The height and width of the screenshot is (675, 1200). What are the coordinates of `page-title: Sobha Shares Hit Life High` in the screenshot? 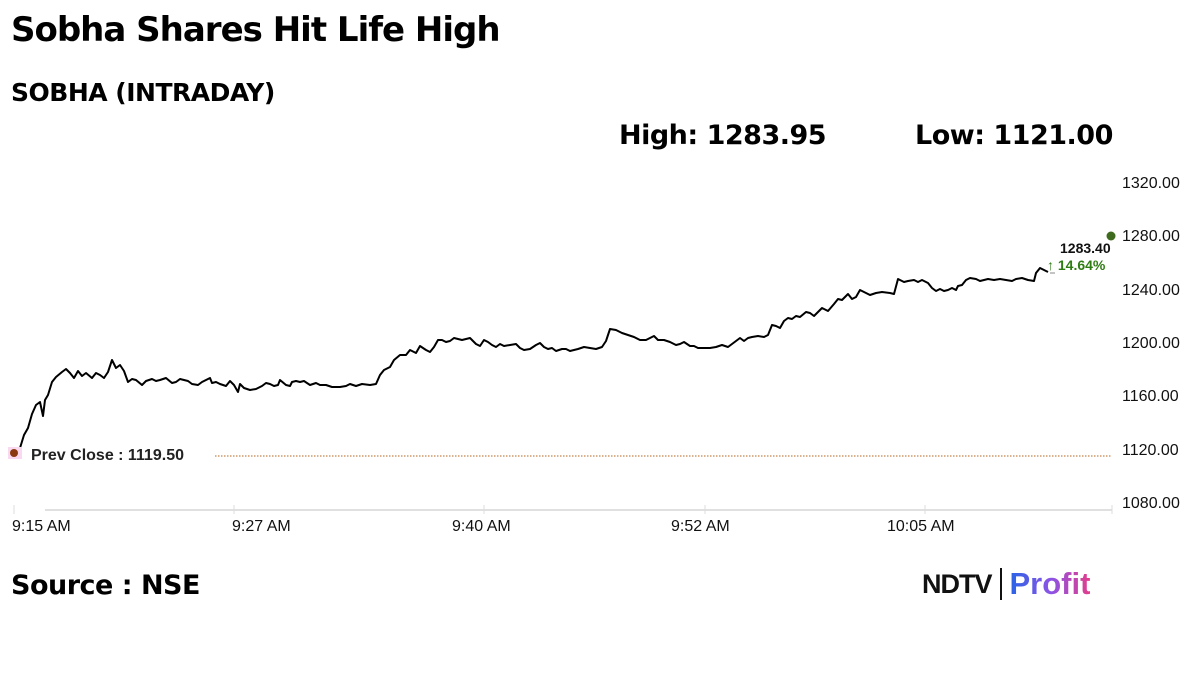 It's located at (256, 30).